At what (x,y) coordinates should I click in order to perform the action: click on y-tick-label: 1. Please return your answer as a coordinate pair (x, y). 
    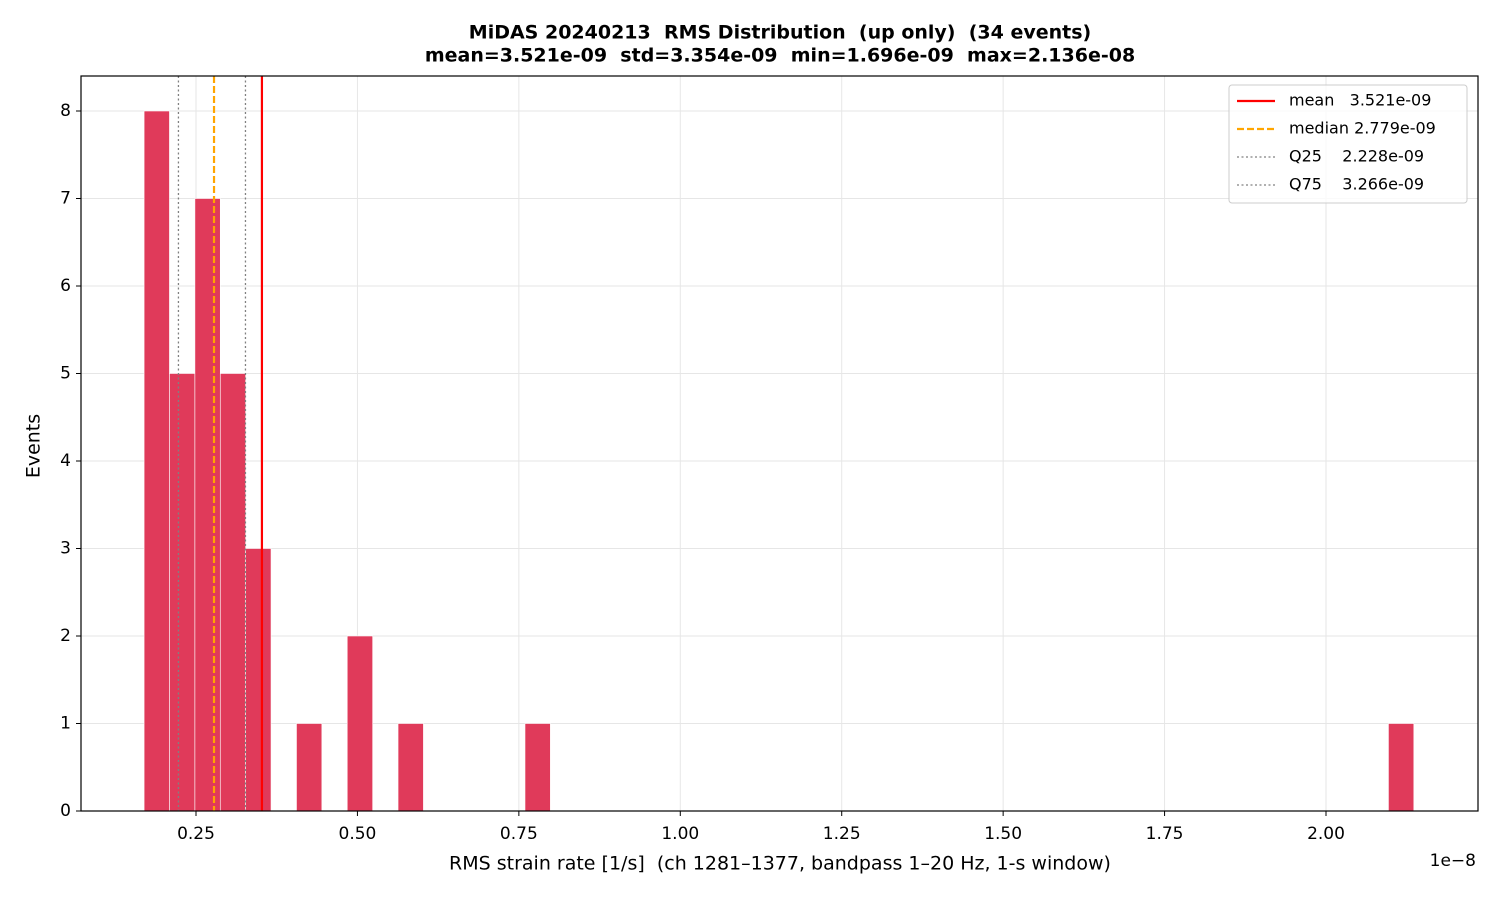
    Looking at the image, I should click on (65, 724).